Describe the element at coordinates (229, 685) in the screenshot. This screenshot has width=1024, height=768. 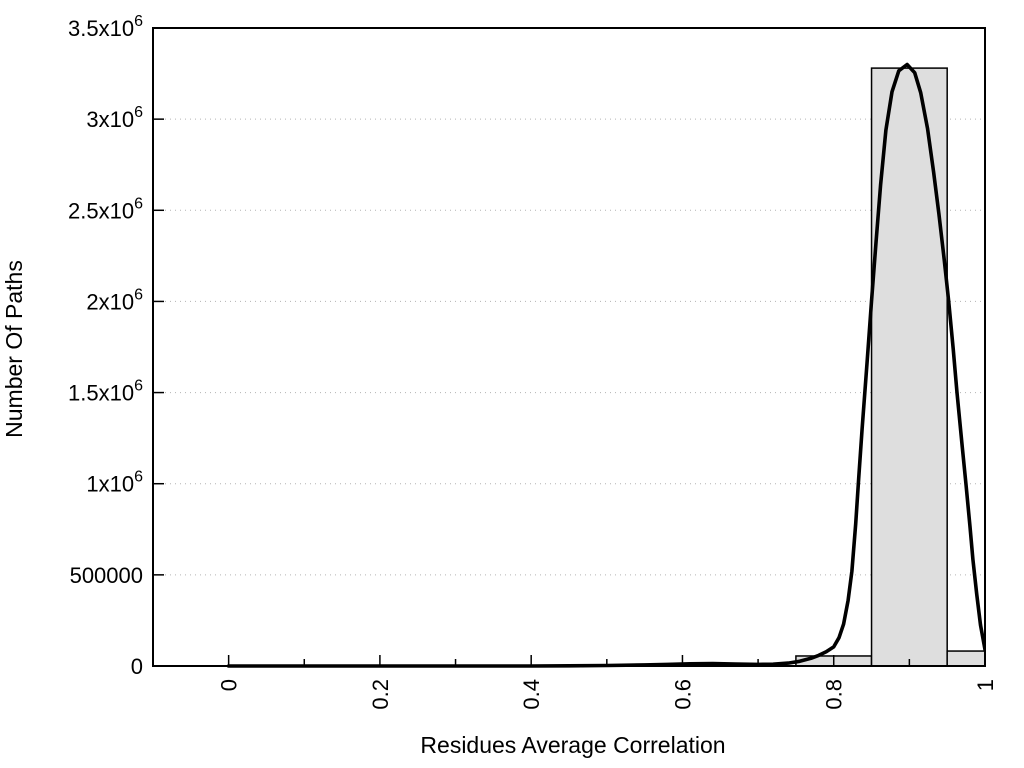
I see `x-tick-label: 0` at that location.